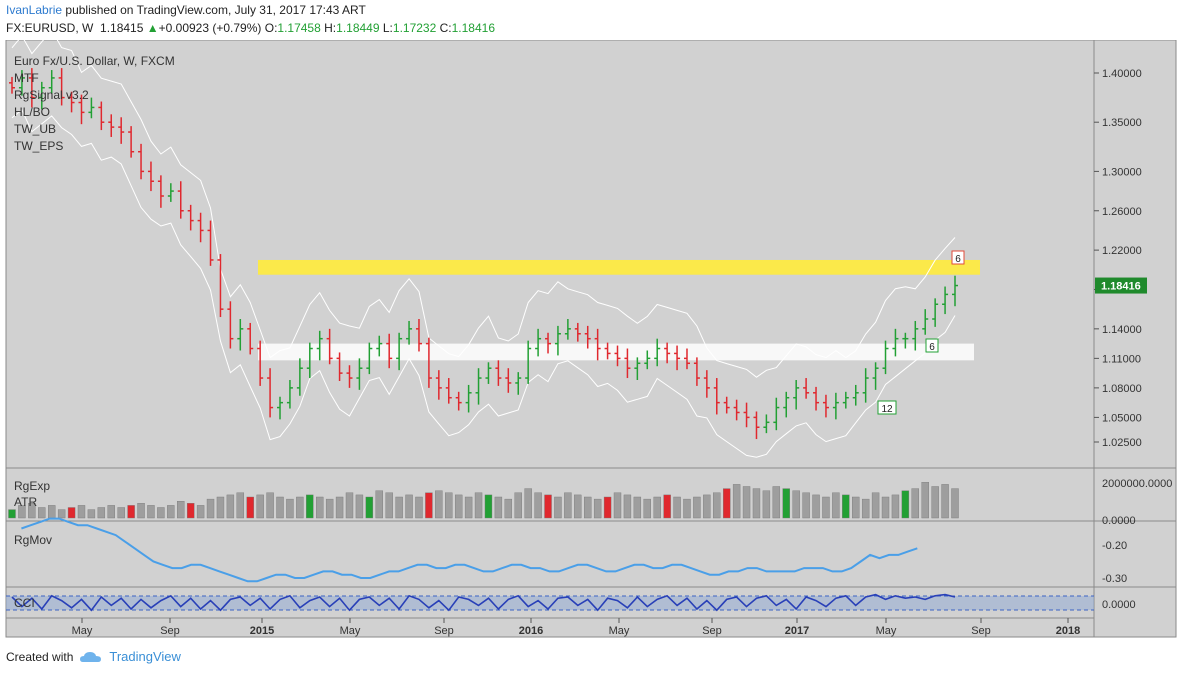 The image size is (1184, 676). I want to click on price-axis, so click(1135, 339).